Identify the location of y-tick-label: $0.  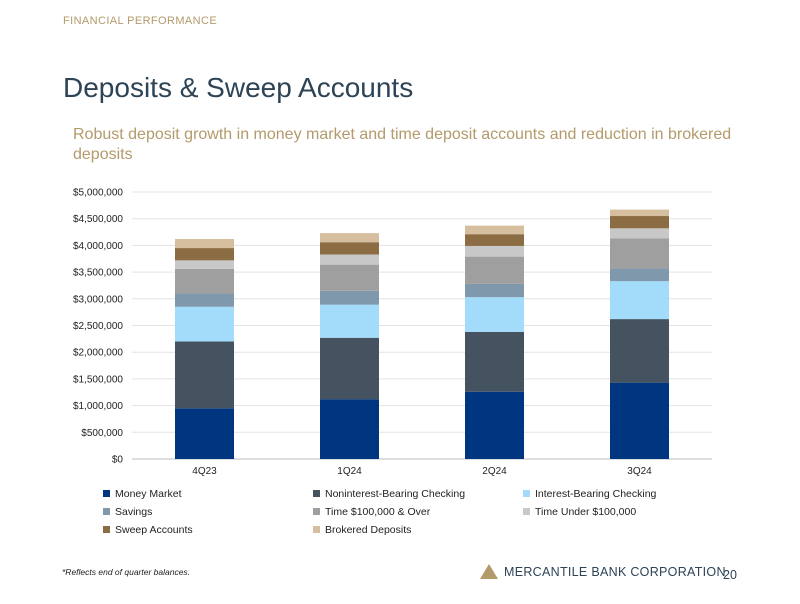
(118, 460).